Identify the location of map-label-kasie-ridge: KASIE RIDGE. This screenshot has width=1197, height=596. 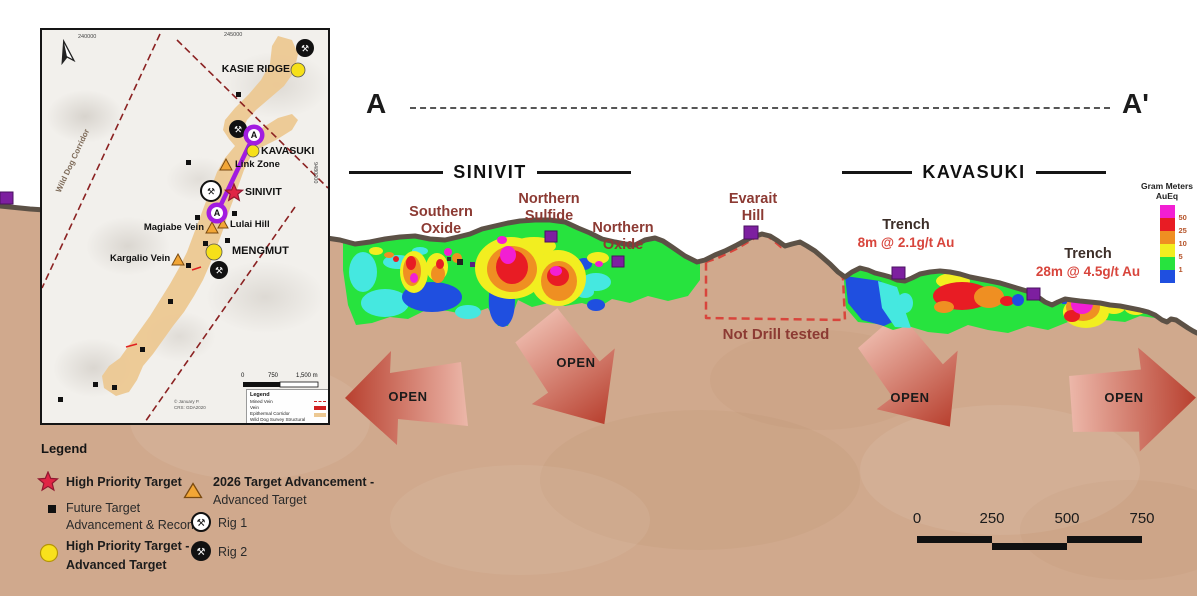
(255, 69).